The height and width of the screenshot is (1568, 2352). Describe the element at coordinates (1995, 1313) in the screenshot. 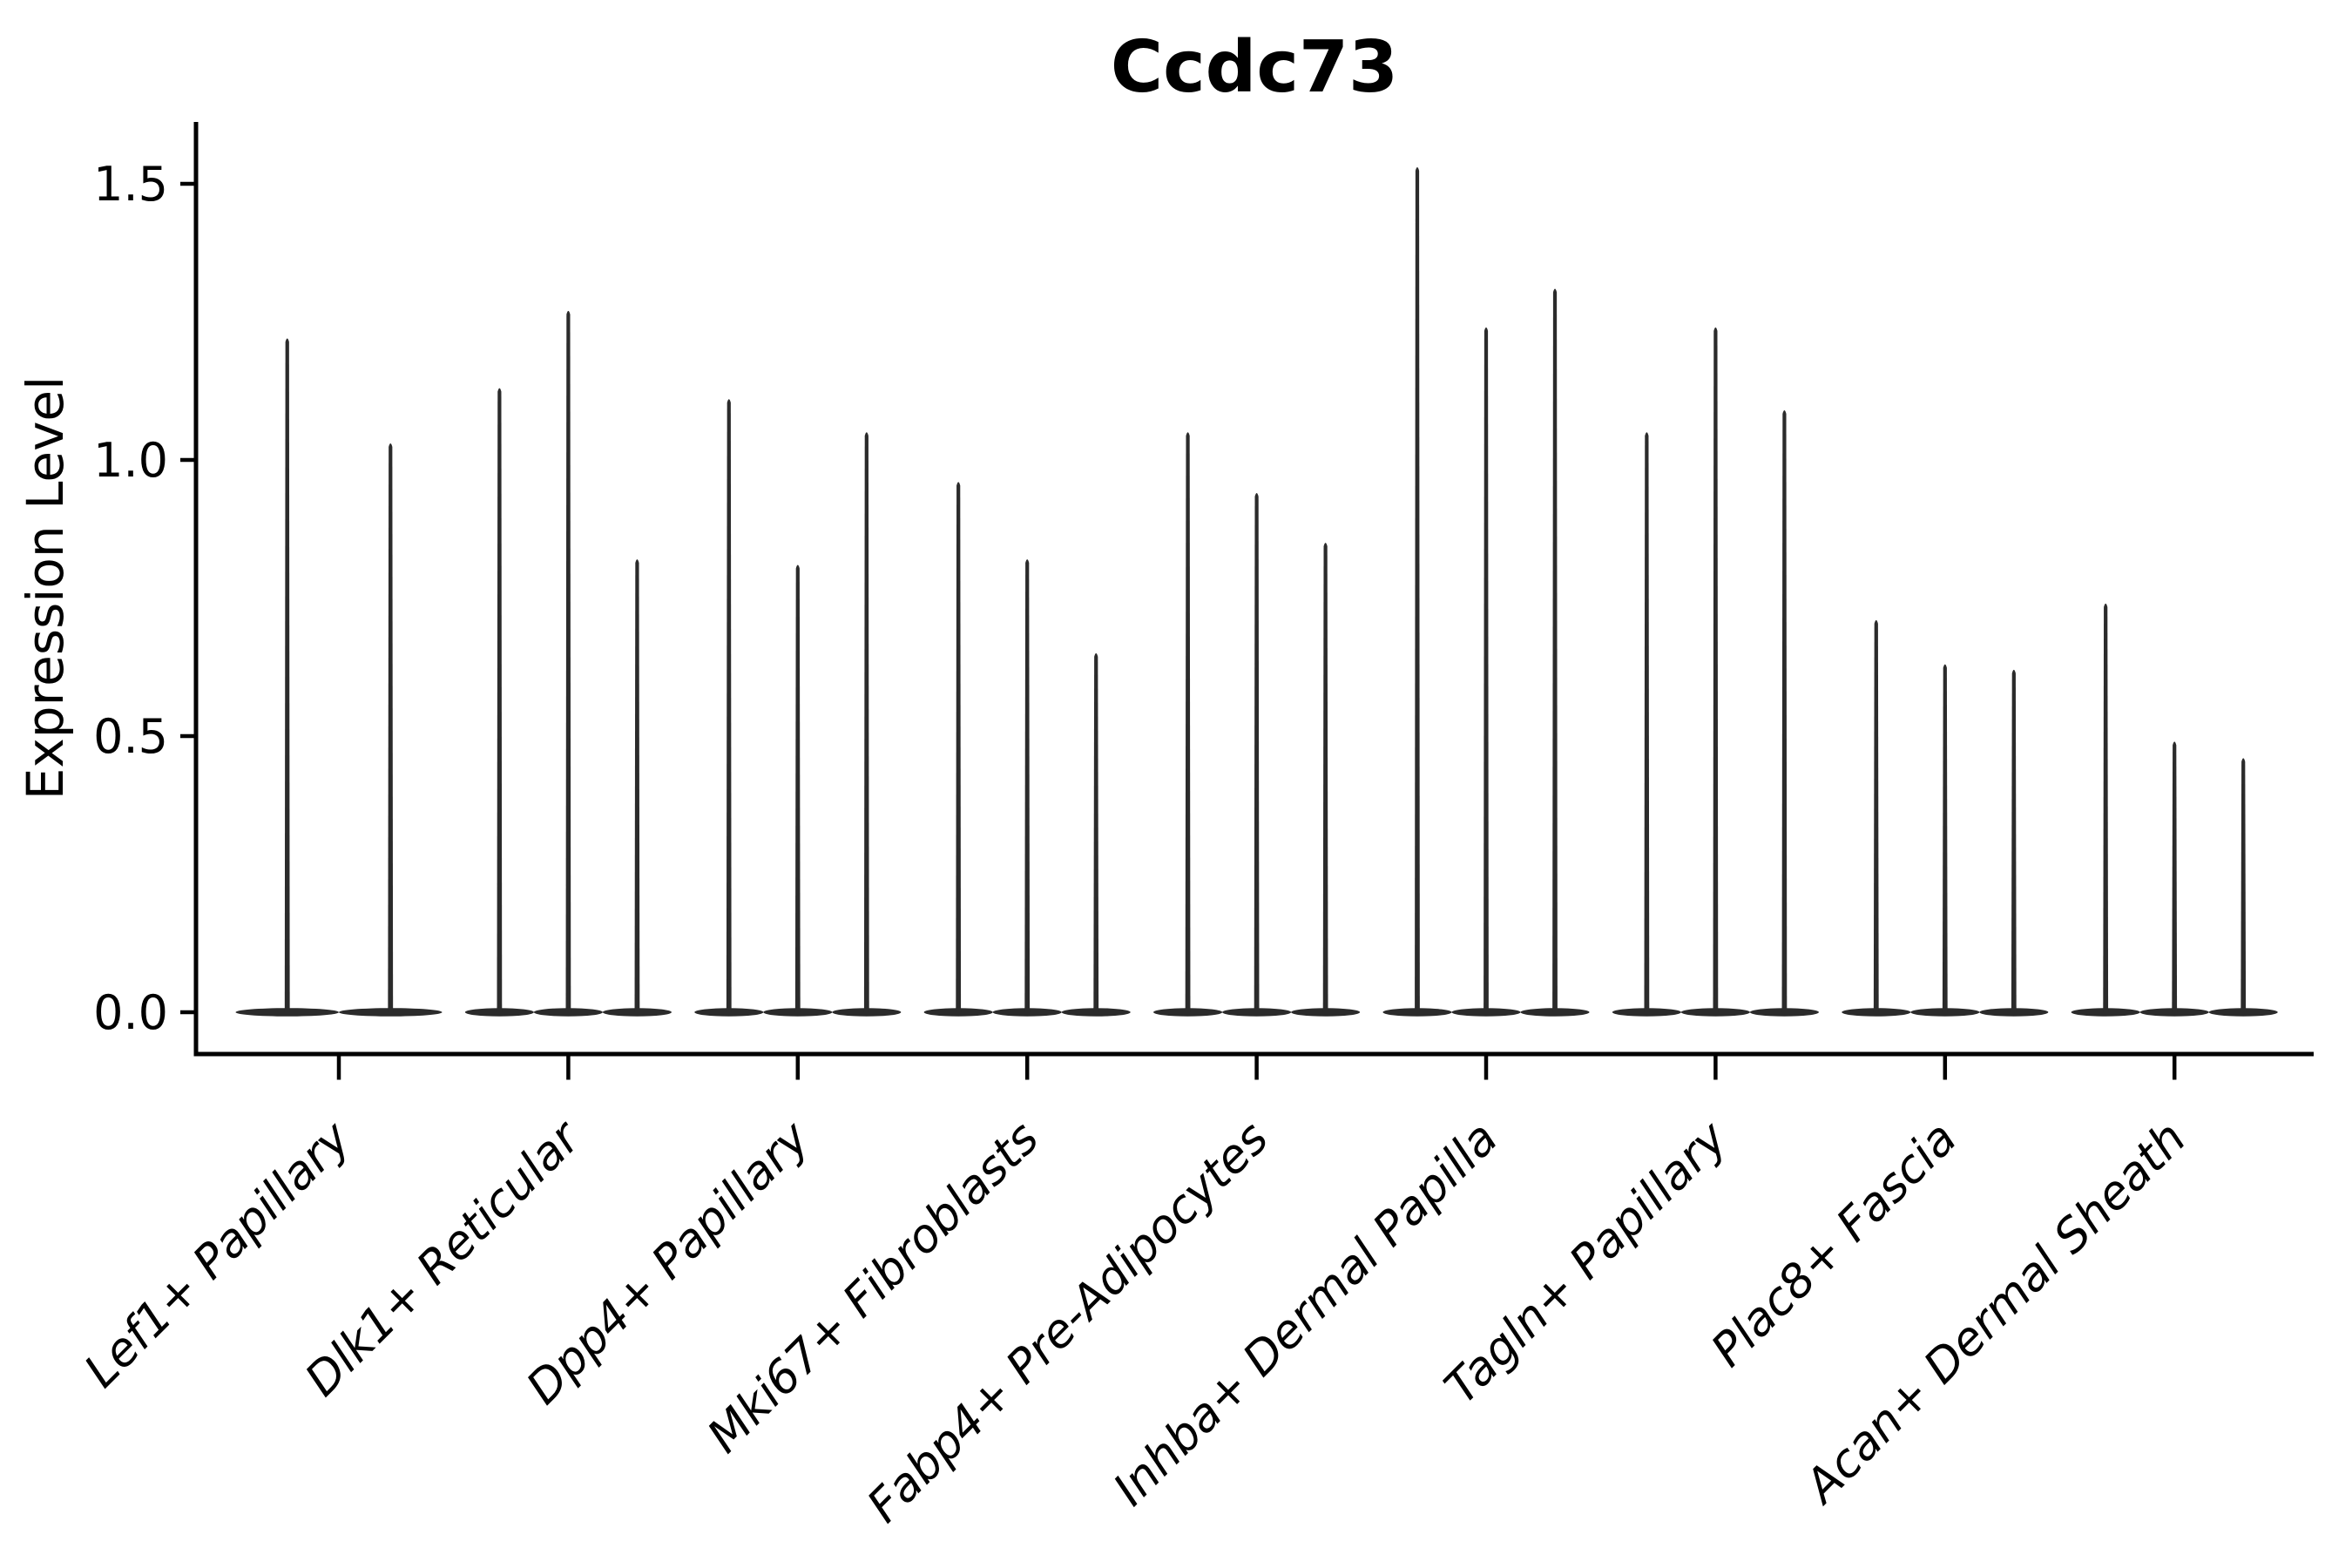

I see `x-tick-label: Acan+ Dermal Sheath` at that location.